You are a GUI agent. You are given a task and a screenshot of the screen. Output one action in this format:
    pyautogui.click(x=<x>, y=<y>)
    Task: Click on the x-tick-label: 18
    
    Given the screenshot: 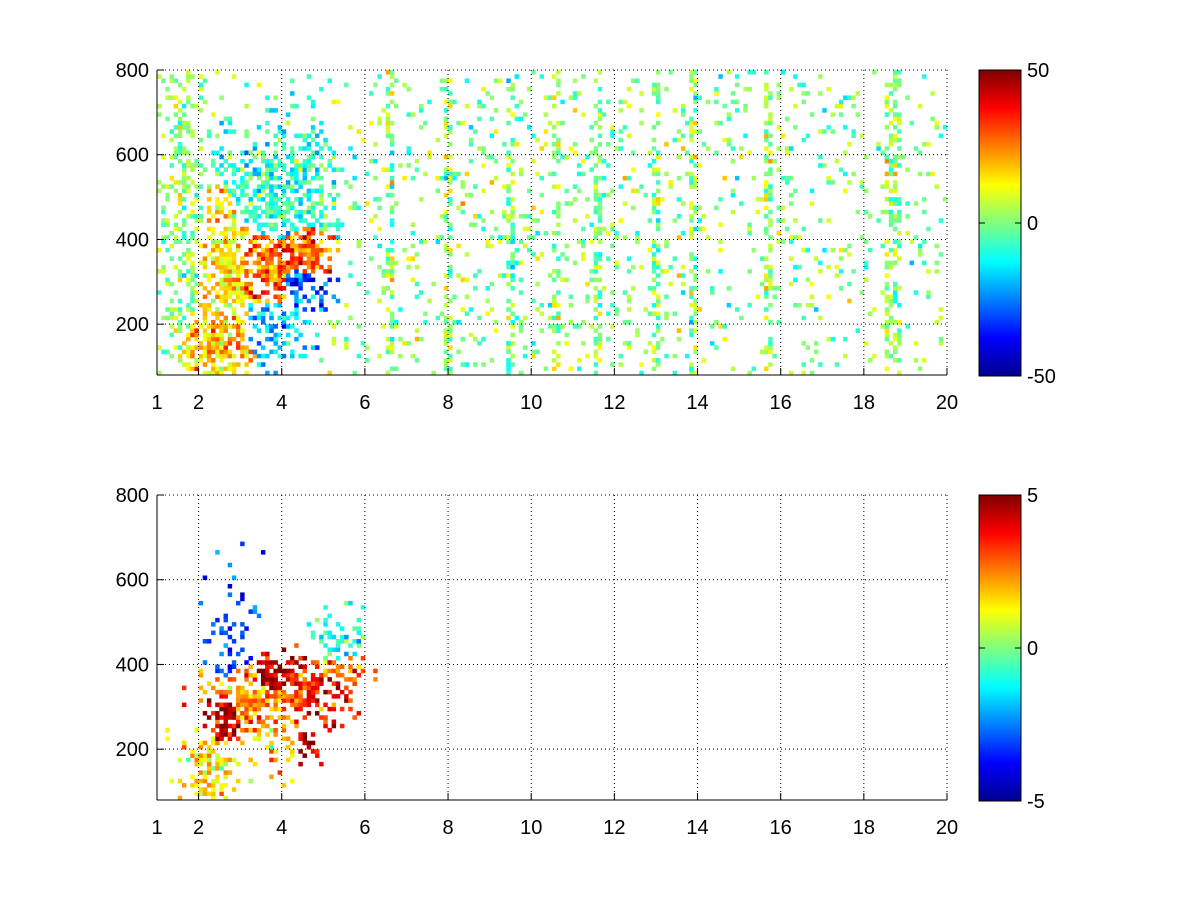 What is the action you would take?
    pyautogui.click(x=864, y=403)
    